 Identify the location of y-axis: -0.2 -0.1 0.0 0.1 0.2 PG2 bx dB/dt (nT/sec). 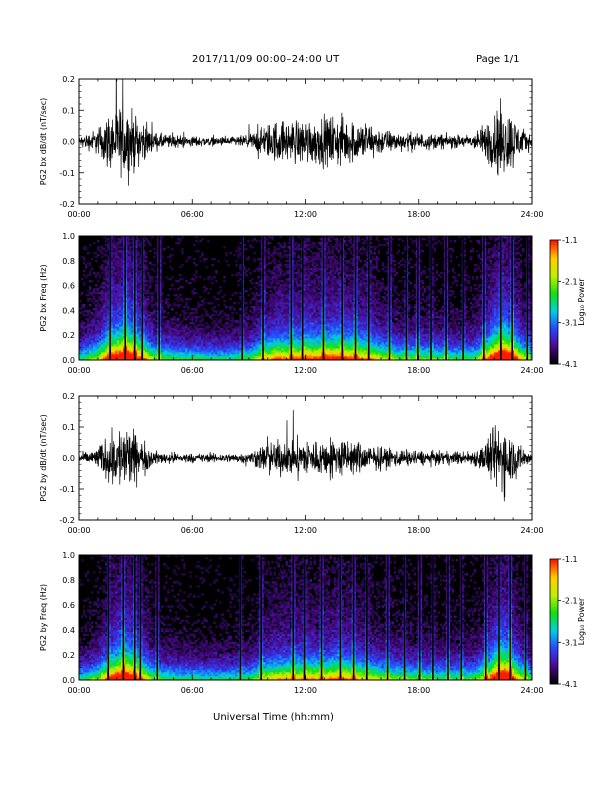
(285, 142).